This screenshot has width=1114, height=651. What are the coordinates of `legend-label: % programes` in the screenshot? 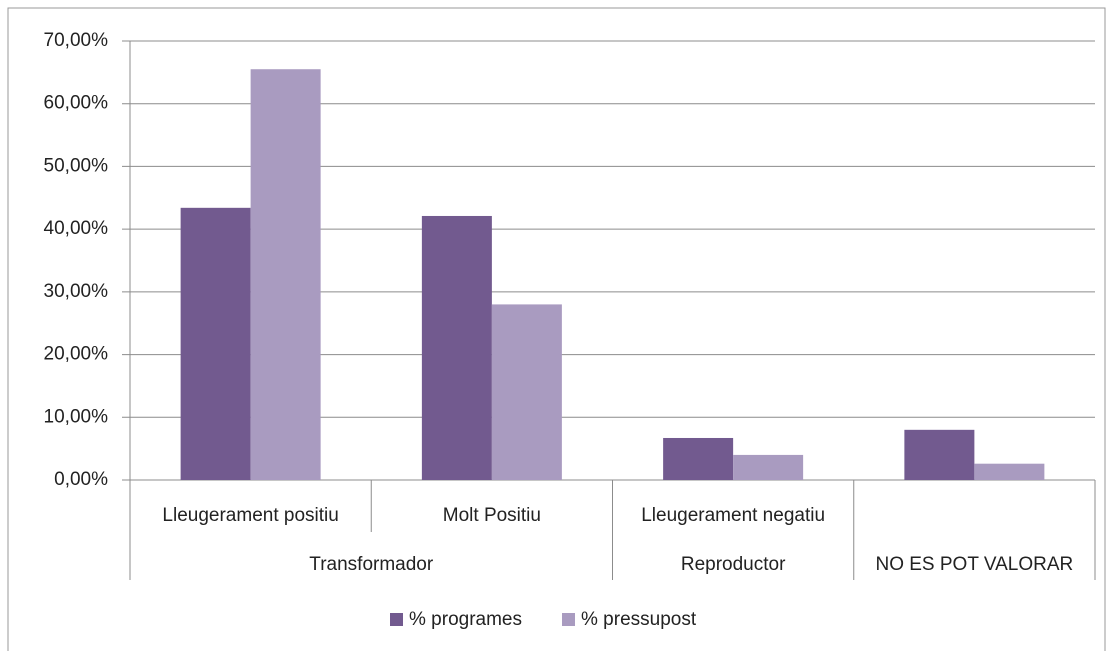 It's located at (465, 619).